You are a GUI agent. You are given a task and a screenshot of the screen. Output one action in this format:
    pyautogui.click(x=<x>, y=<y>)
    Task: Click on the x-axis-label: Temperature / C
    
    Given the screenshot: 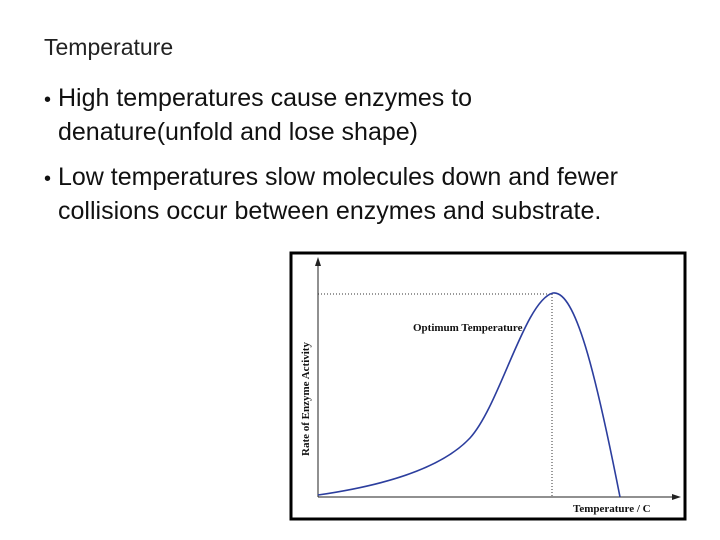 What is the action you would take?
    pyautogui.click(x=612, y=509)
    